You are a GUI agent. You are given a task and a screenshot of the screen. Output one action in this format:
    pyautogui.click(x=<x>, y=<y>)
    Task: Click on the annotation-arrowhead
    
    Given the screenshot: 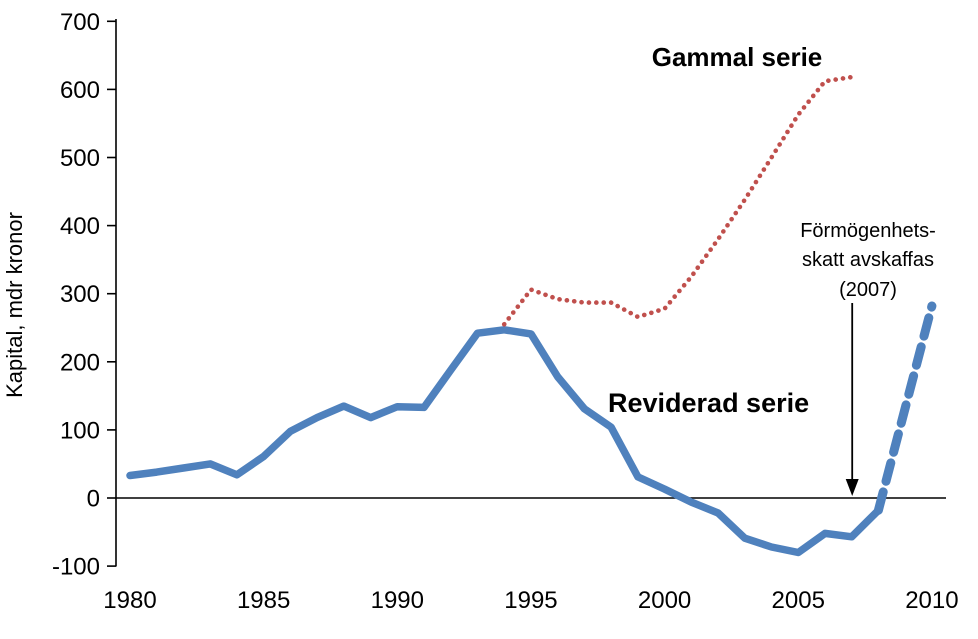 What is the action you would take?
    pyautogui.click(x=852, y=487)
    